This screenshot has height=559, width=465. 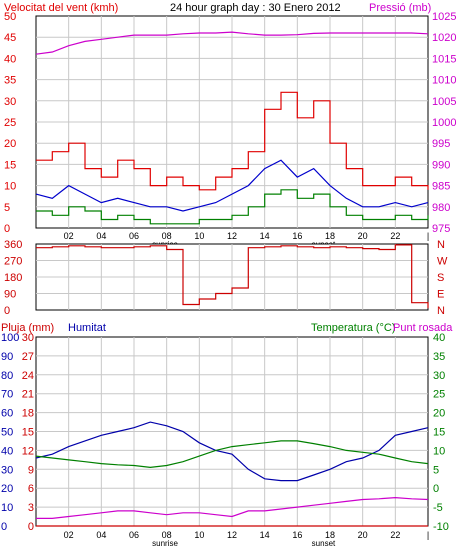 What do you see at coordinates (247, 539) in the screenshot?
I see `temp-time-axis: 02 04 06 08 10 12 14 16 18 20 22 | sunrise sunset` at bounding box center [247, 539].